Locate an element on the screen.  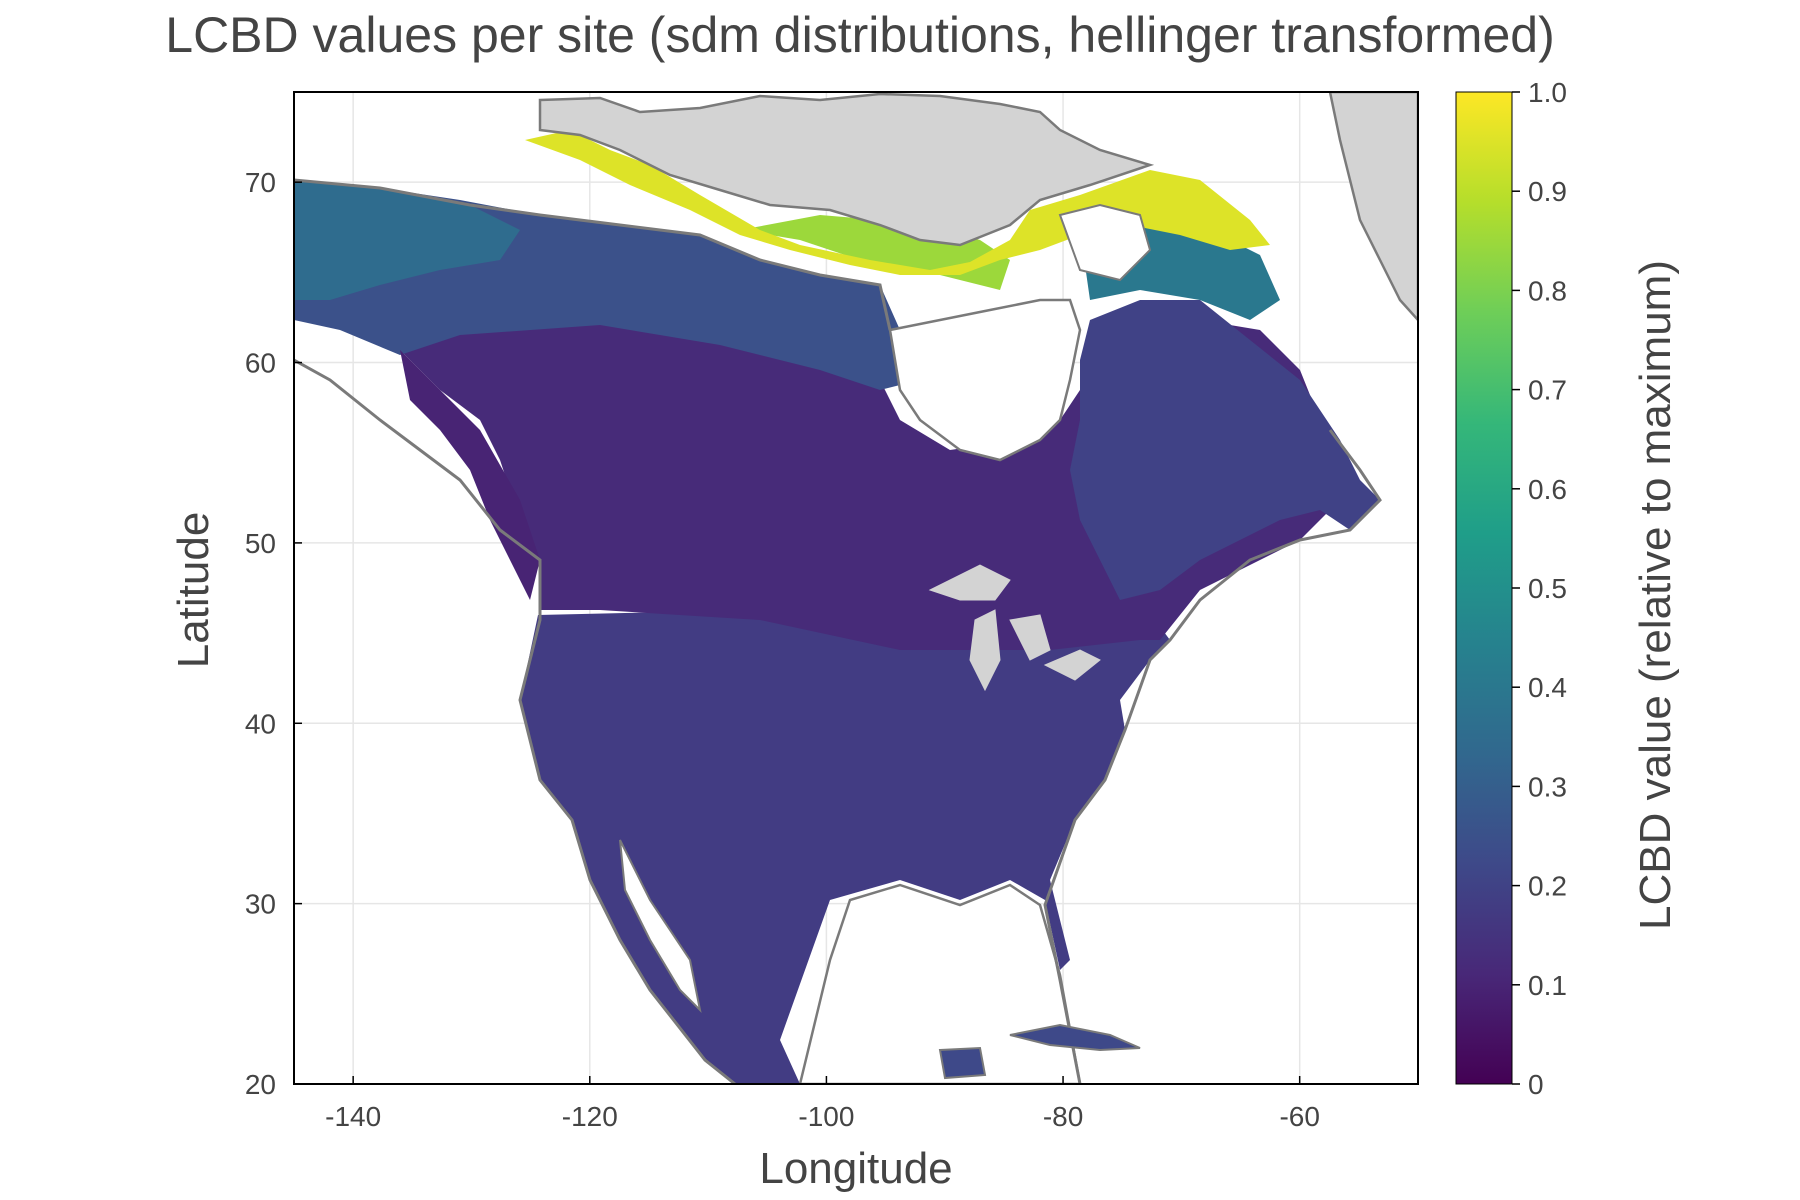
y-tick-label: 20 is located at coordinates (260, 1084).